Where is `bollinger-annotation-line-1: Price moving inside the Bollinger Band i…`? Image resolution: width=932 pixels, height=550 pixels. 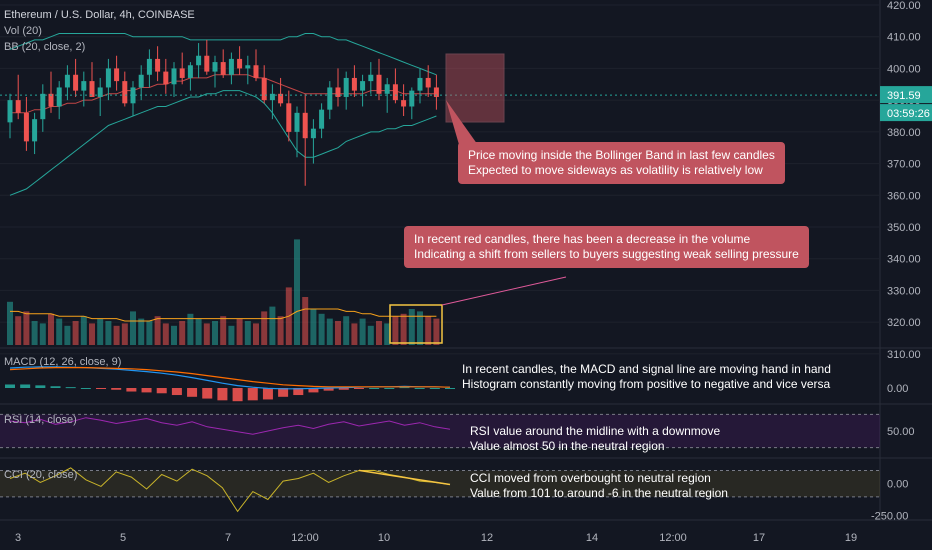
bollinger-annotation-line-1: Price moving inside the Bollinger Band i… is located at coordinates (621, 155).